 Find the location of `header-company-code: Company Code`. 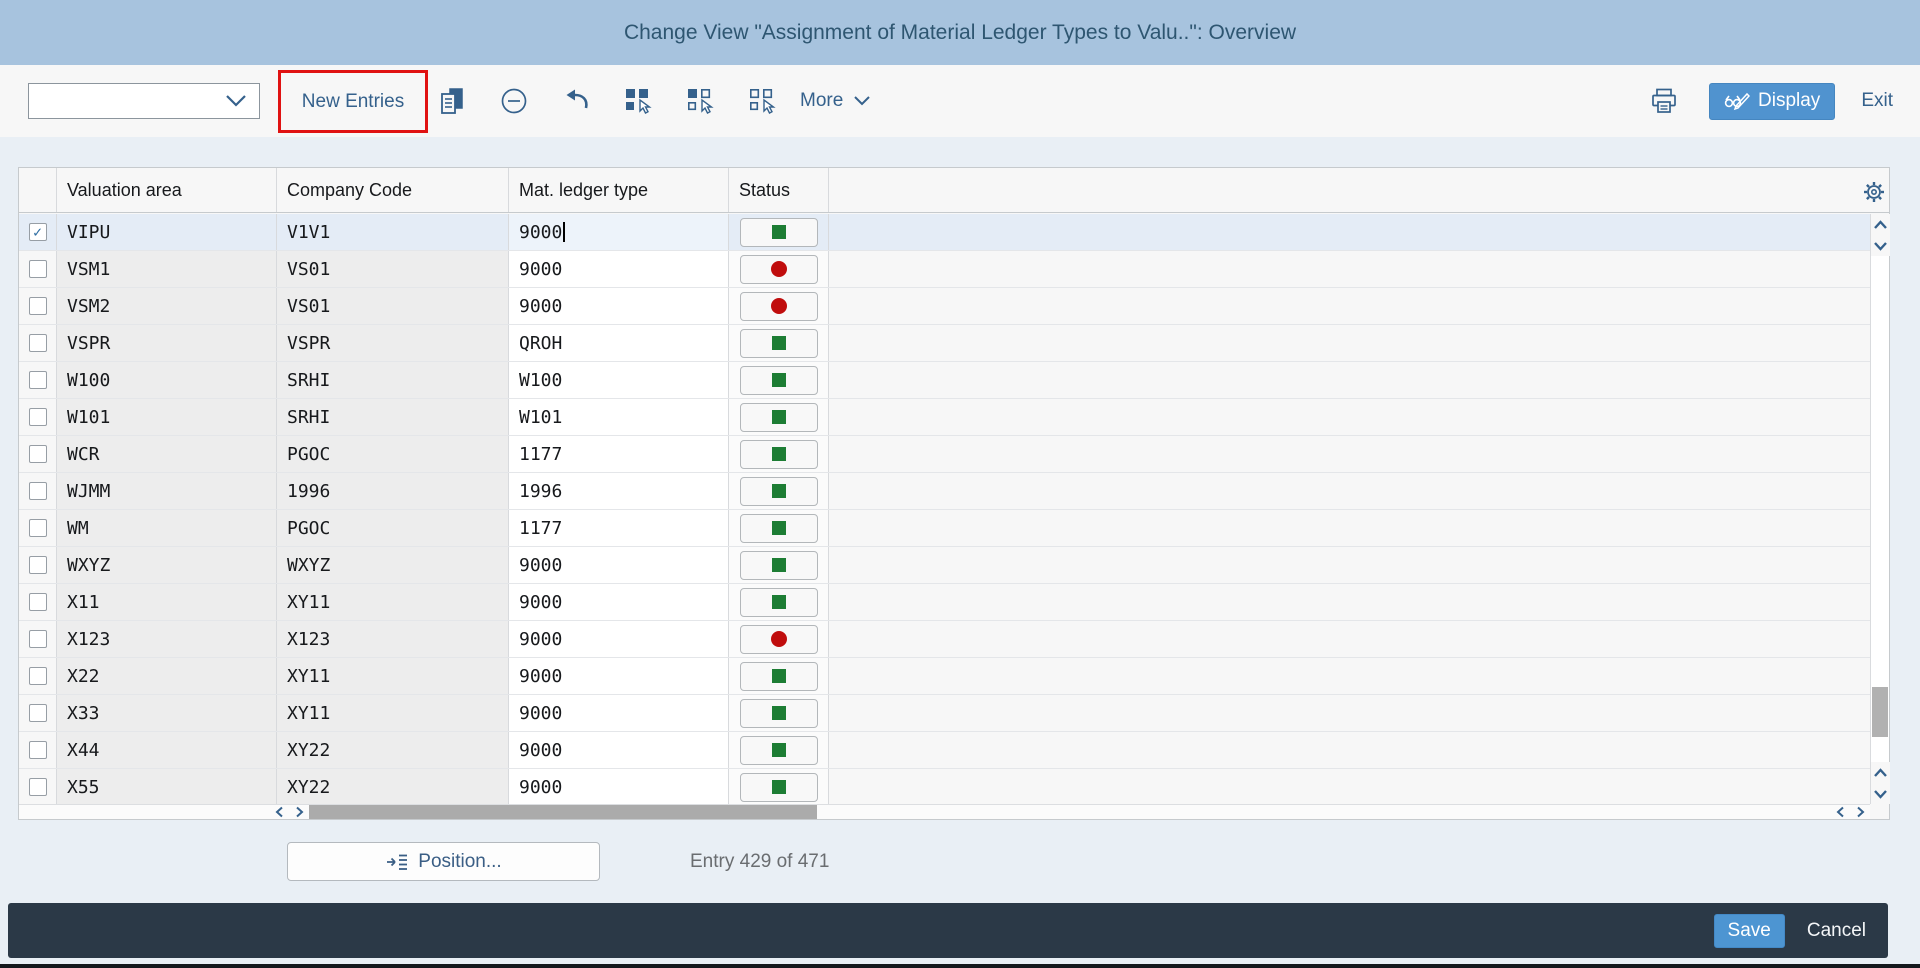

header-company-code: Company Code is located at coordinates (393, 190).